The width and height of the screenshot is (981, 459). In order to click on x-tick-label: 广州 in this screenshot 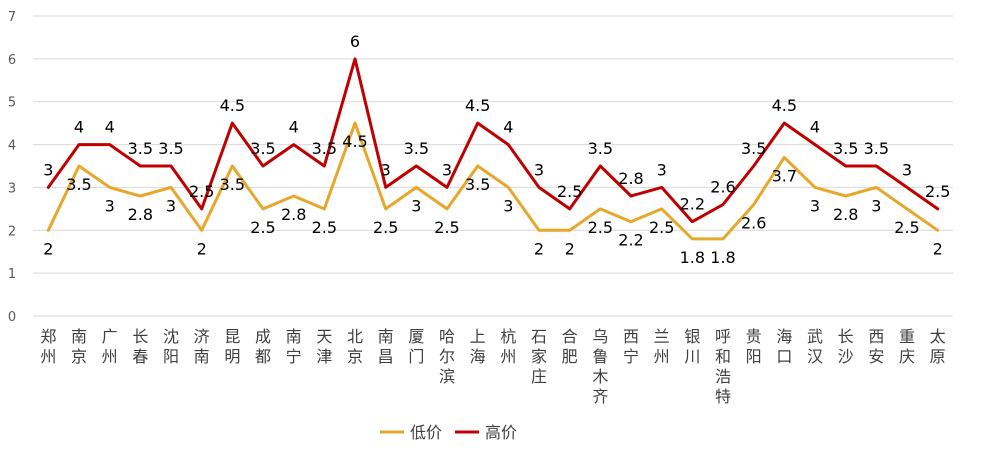, I will do `click(110, 346)`.